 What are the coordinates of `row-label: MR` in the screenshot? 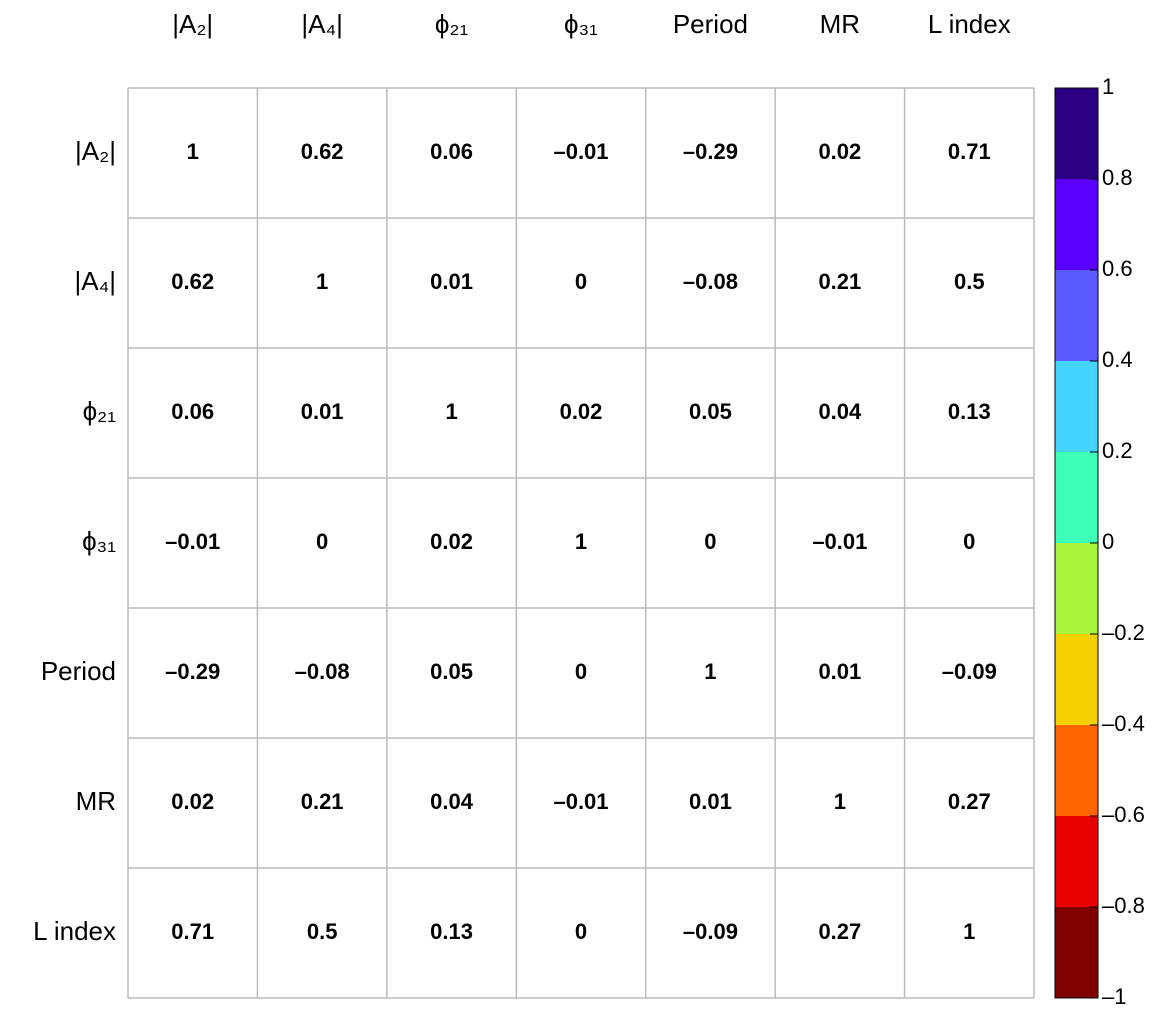 It's located at (96, 801).